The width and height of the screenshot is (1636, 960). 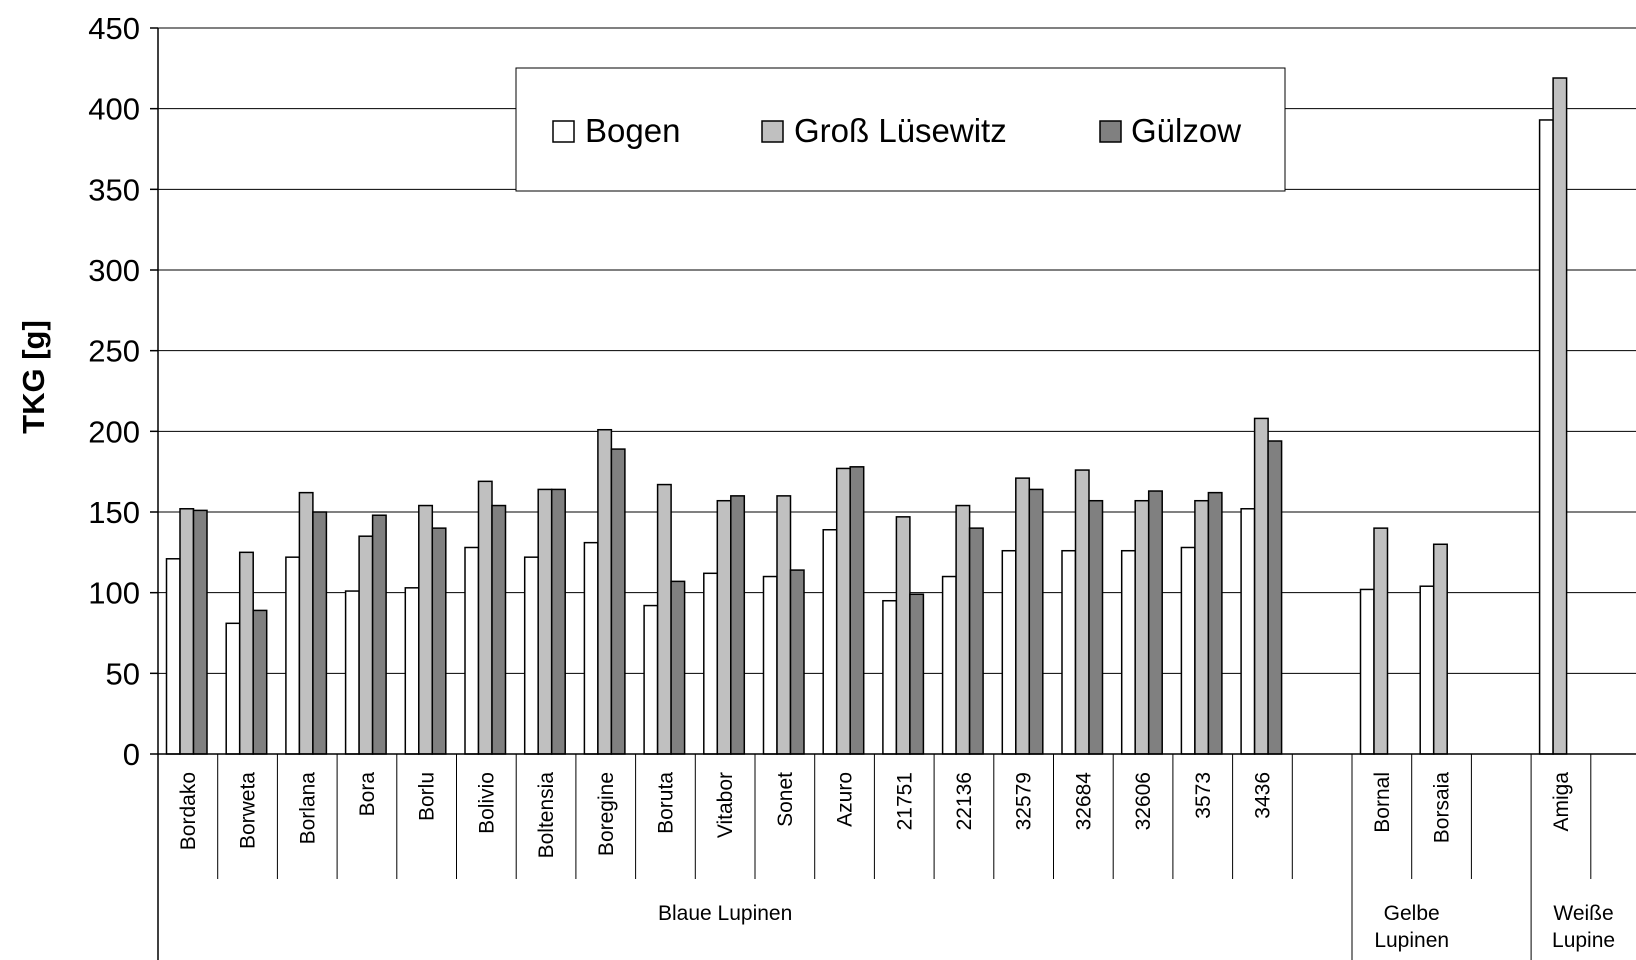 I want to click on x-tick-label: 21751, so click(x=904, y=801).